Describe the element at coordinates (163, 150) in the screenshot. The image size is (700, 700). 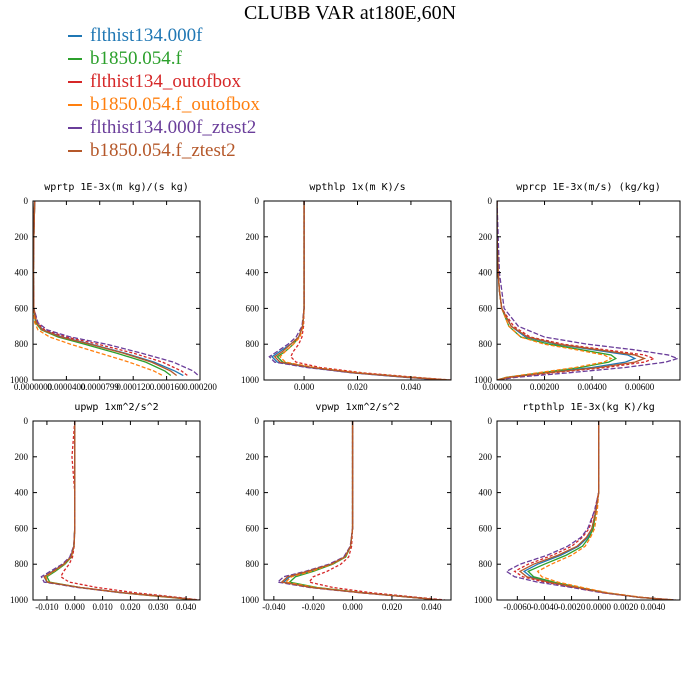
I see `legend-label: b1850.054.f_ztest2` at that location.